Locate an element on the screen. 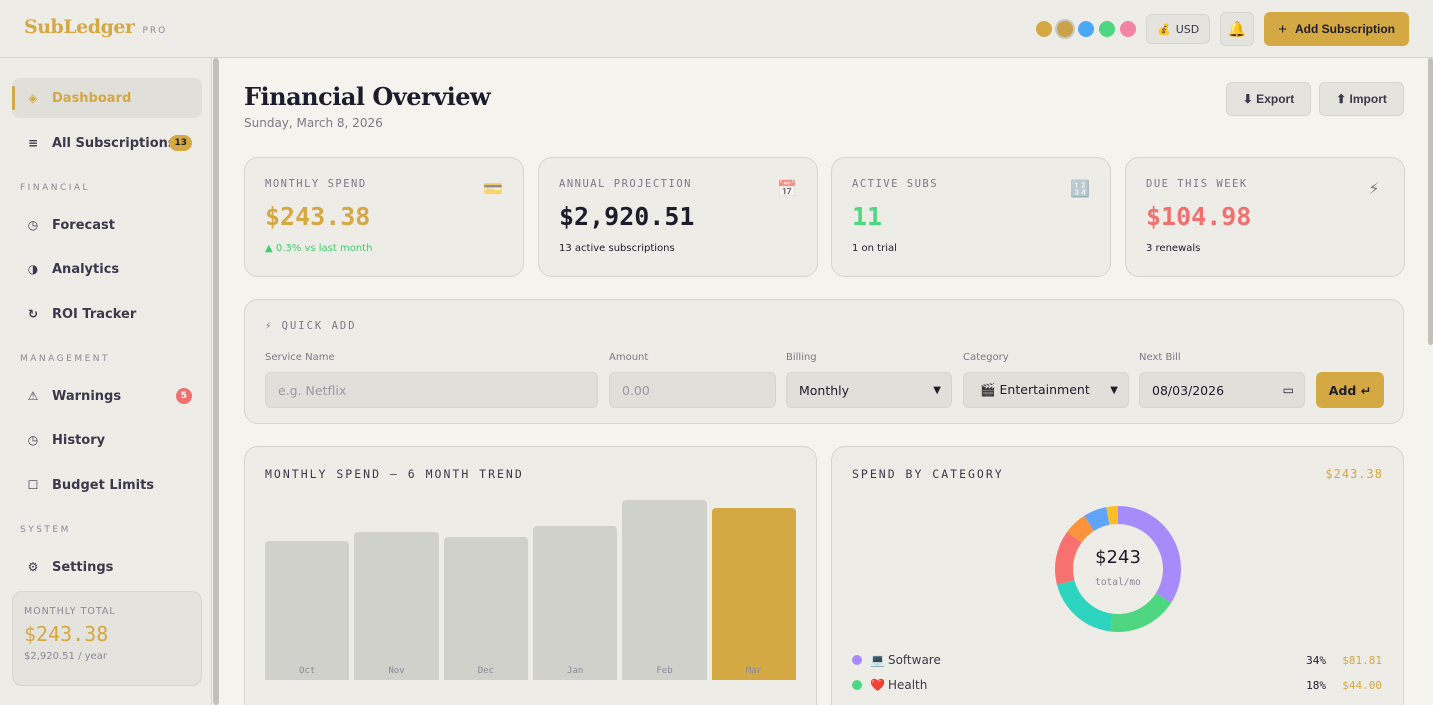  quick-add-button: Add ↵ is located at coordinates (1350, 390).